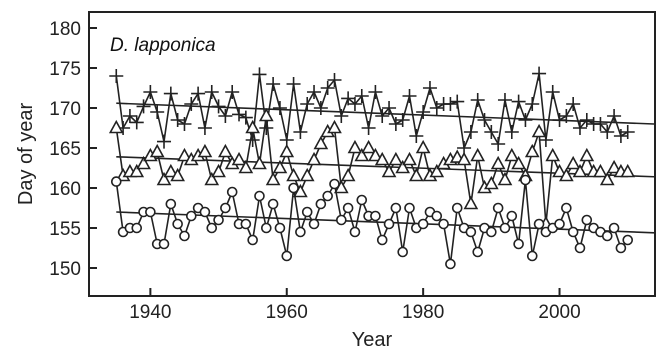  What do you see at coordinates (65, 69) in the screenshot?
I see `y-tick-label: 175` at bounding box center [65, 69].